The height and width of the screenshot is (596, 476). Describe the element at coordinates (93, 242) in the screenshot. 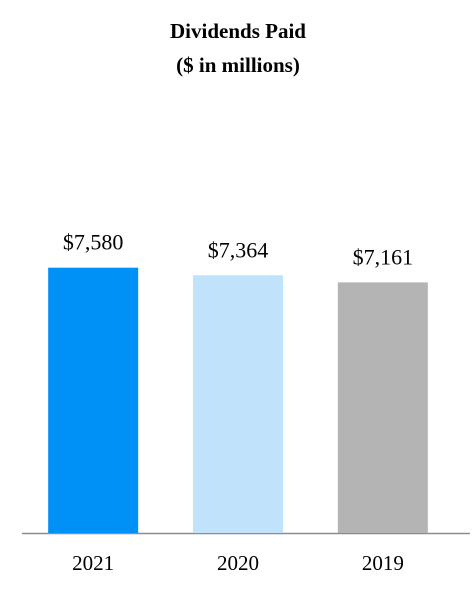

I see `value-label: $7,580` at that location.